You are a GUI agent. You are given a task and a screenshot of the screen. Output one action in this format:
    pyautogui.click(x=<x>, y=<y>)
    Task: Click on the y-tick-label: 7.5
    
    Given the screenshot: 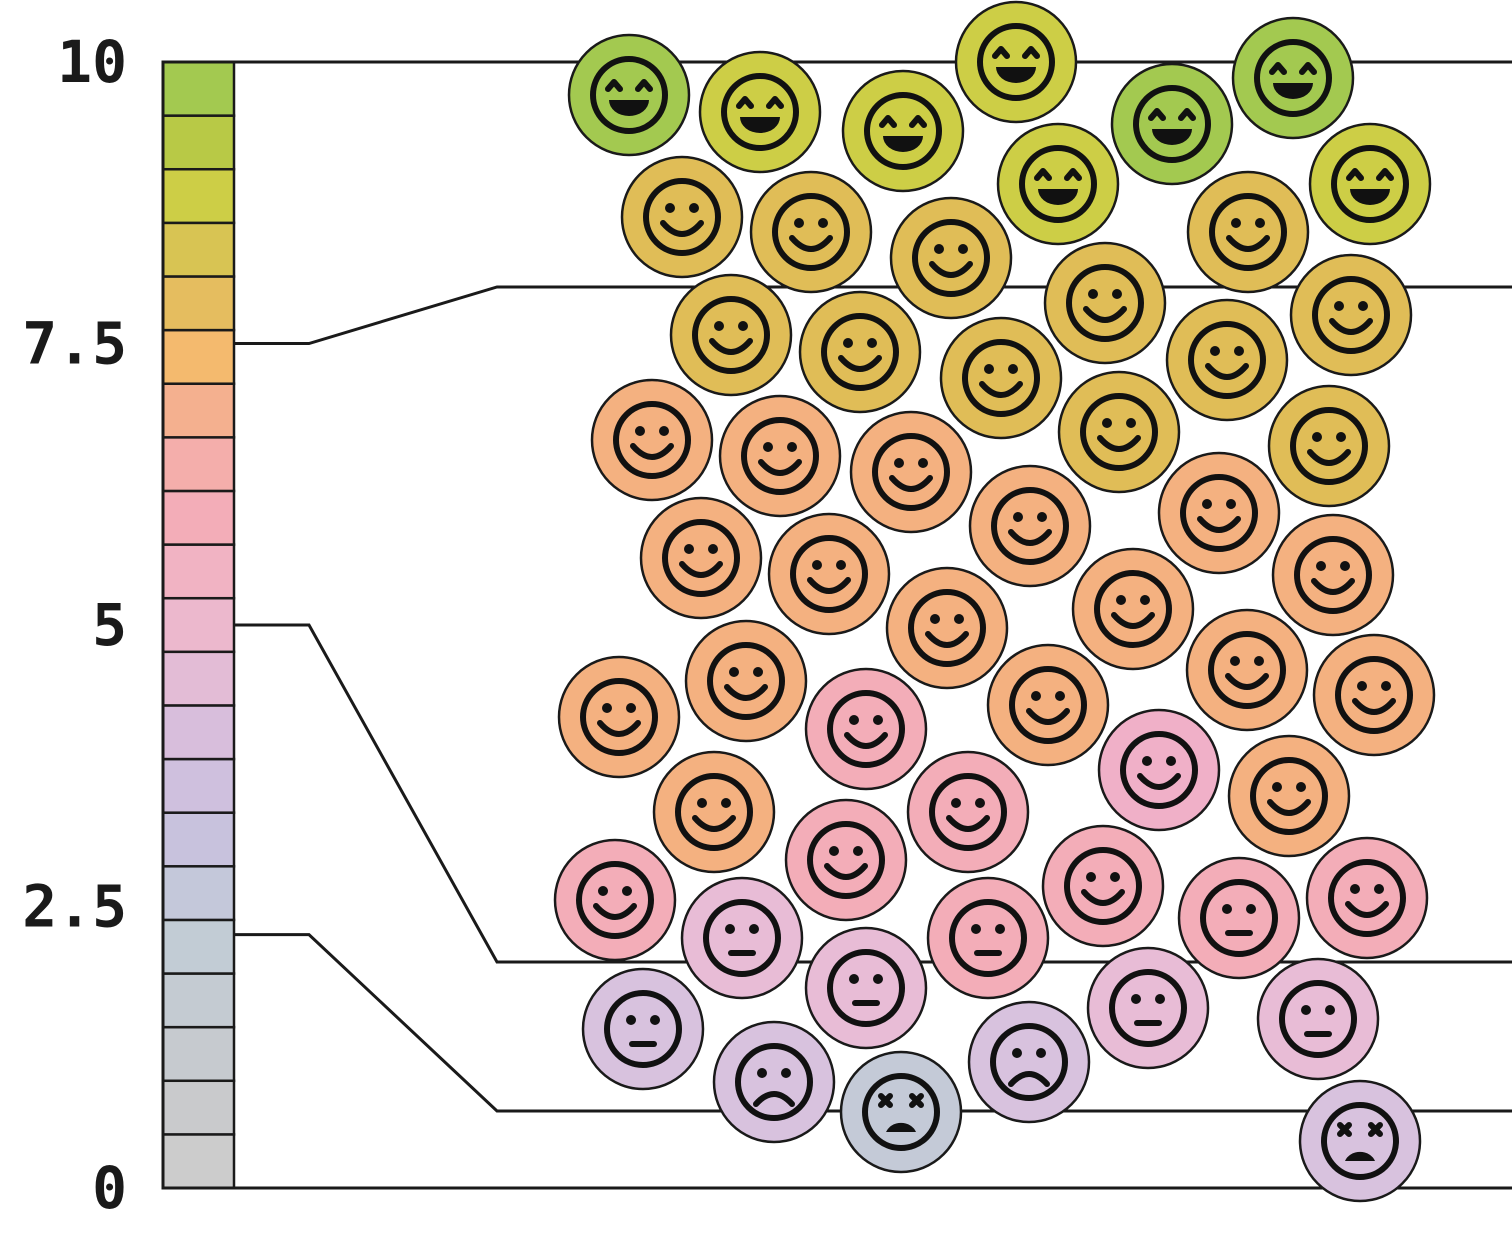 What is the action you would take?
    pyautogui.click(x=74, y=344)
    